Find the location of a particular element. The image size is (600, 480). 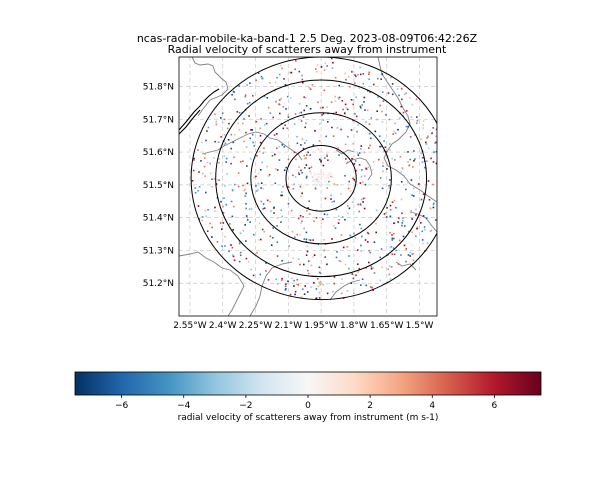

y-tick-label: 51.6°N is located at coordinates (158, 153).